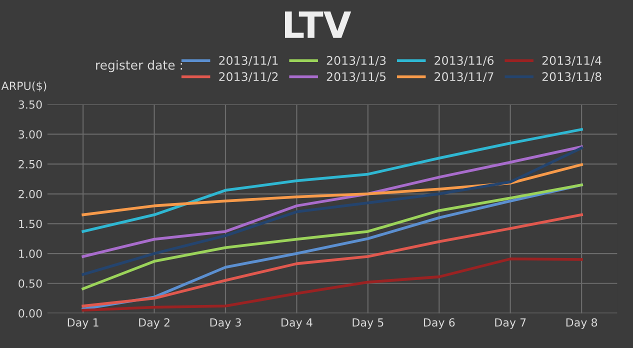  Describe the element at coordinates (439, 323) in the screenshot. I see `x-tick-label: Day 6` at that location.